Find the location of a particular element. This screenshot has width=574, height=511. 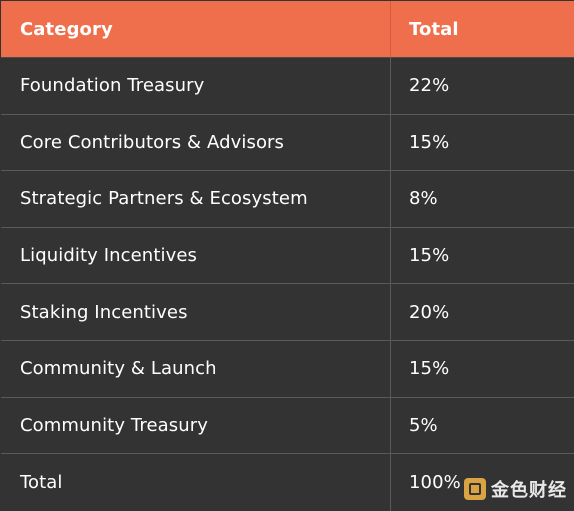

row-category-total: Total is located at coordinates (196, 482).